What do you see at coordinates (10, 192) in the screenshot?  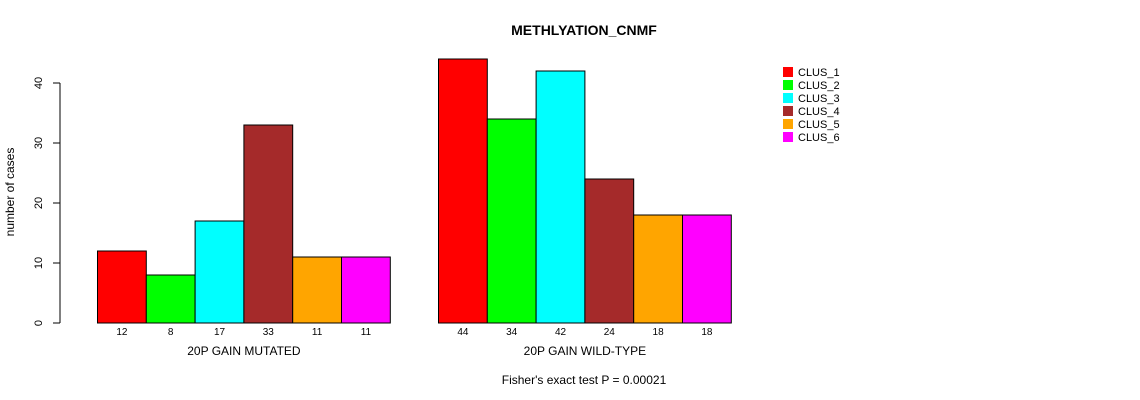 I see `y-axis-label: number of cases` at bounding box center [10, 192].